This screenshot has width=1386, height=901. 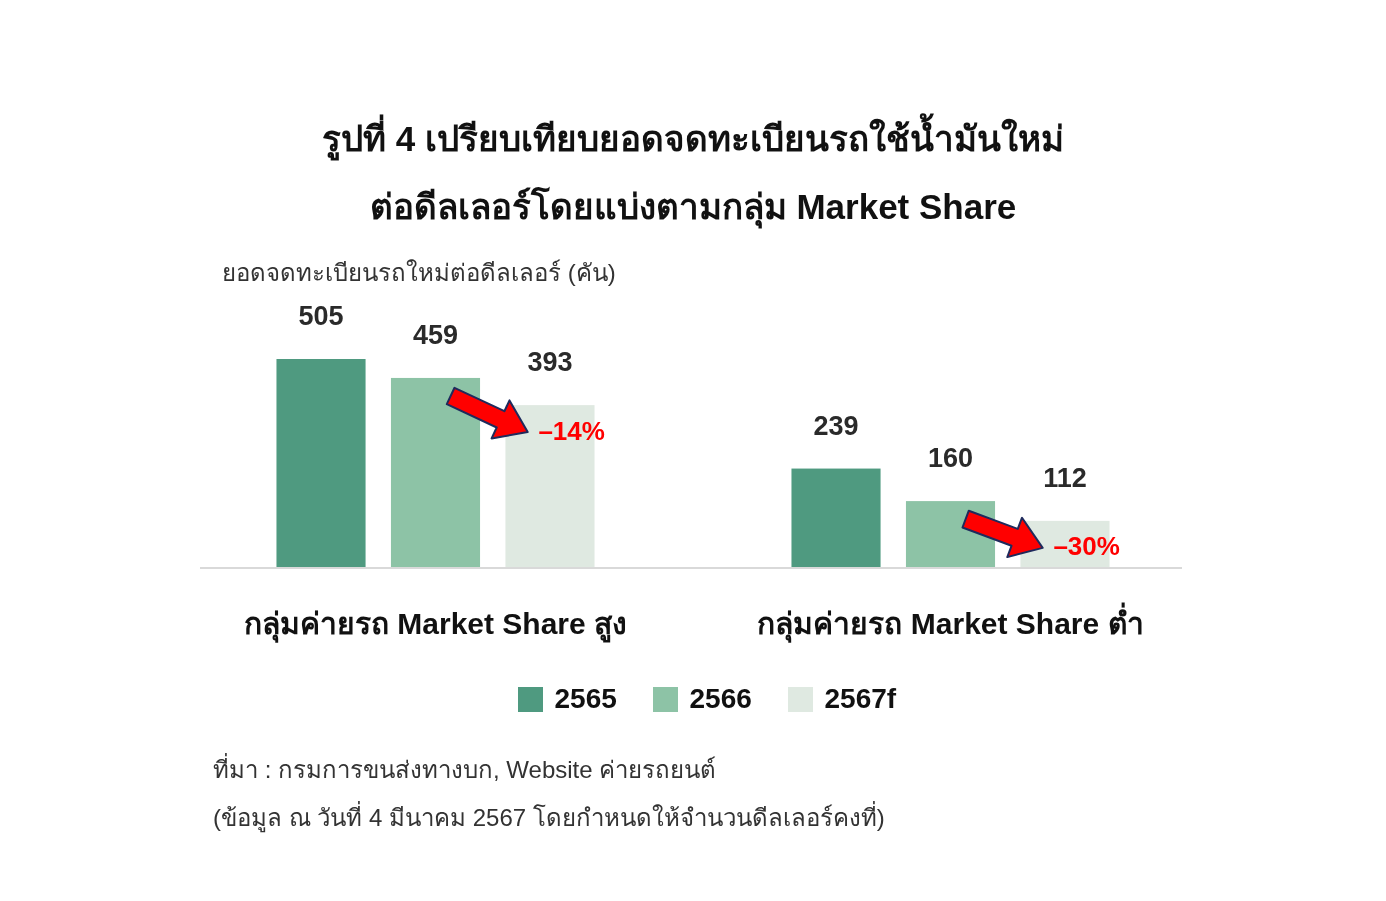 What do you see at coordinates (419, 273) in the screenshot?
I see `ylabel: ยอดจดทะเบียนรถใหม่ต่อดีลเลอร์ (คัน)` at bounding box center [419, 273].